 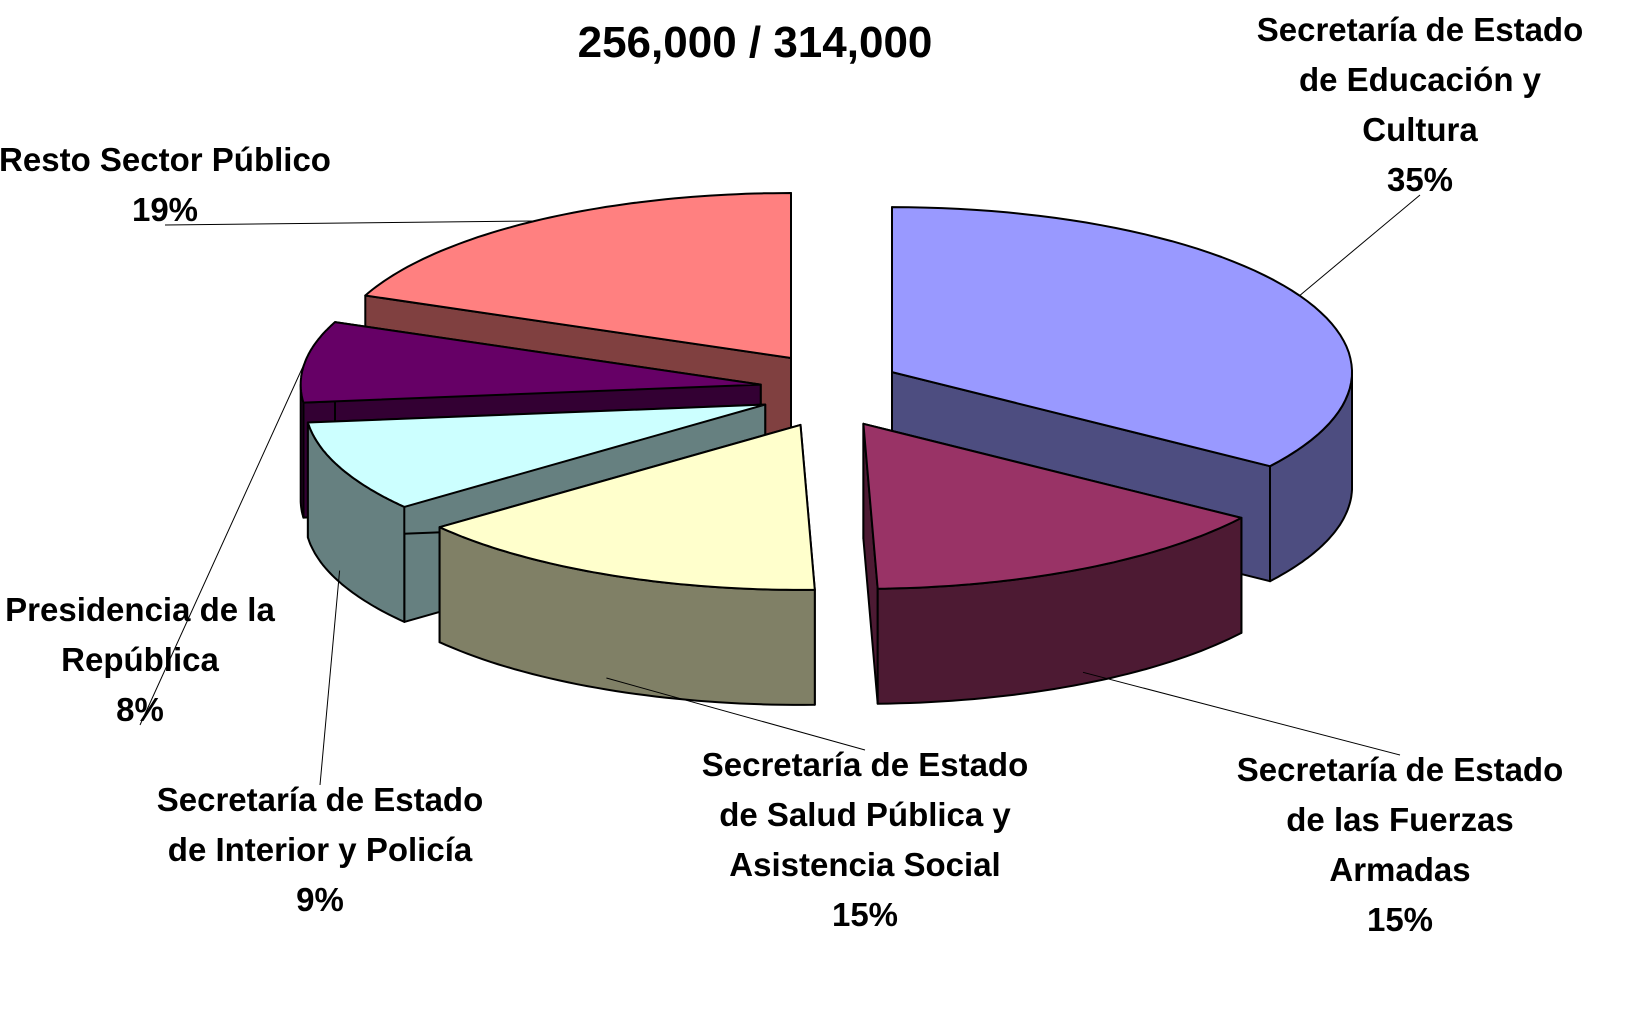 I want to click on slice-label: Resto Sector Público 19%, so click(x=167, y=185).